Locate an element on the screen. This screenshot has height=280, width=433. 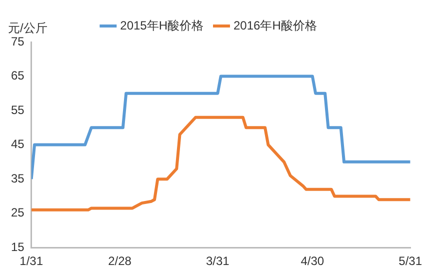
y-tick-label: 65 is located at coordinates (17, 75).